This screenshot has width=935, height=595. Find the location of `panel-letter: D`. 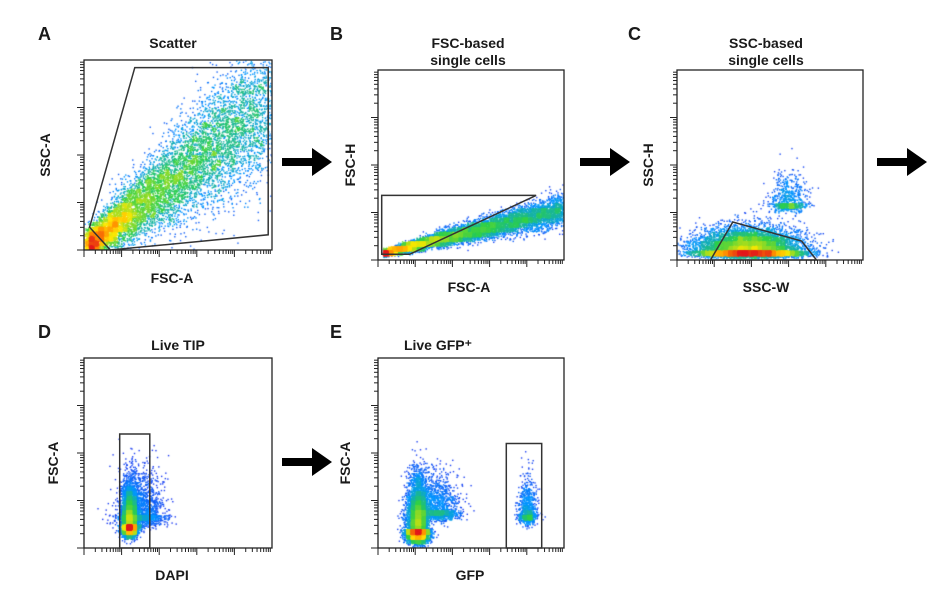

panel-letter: D is located at coordinates (44, 332).